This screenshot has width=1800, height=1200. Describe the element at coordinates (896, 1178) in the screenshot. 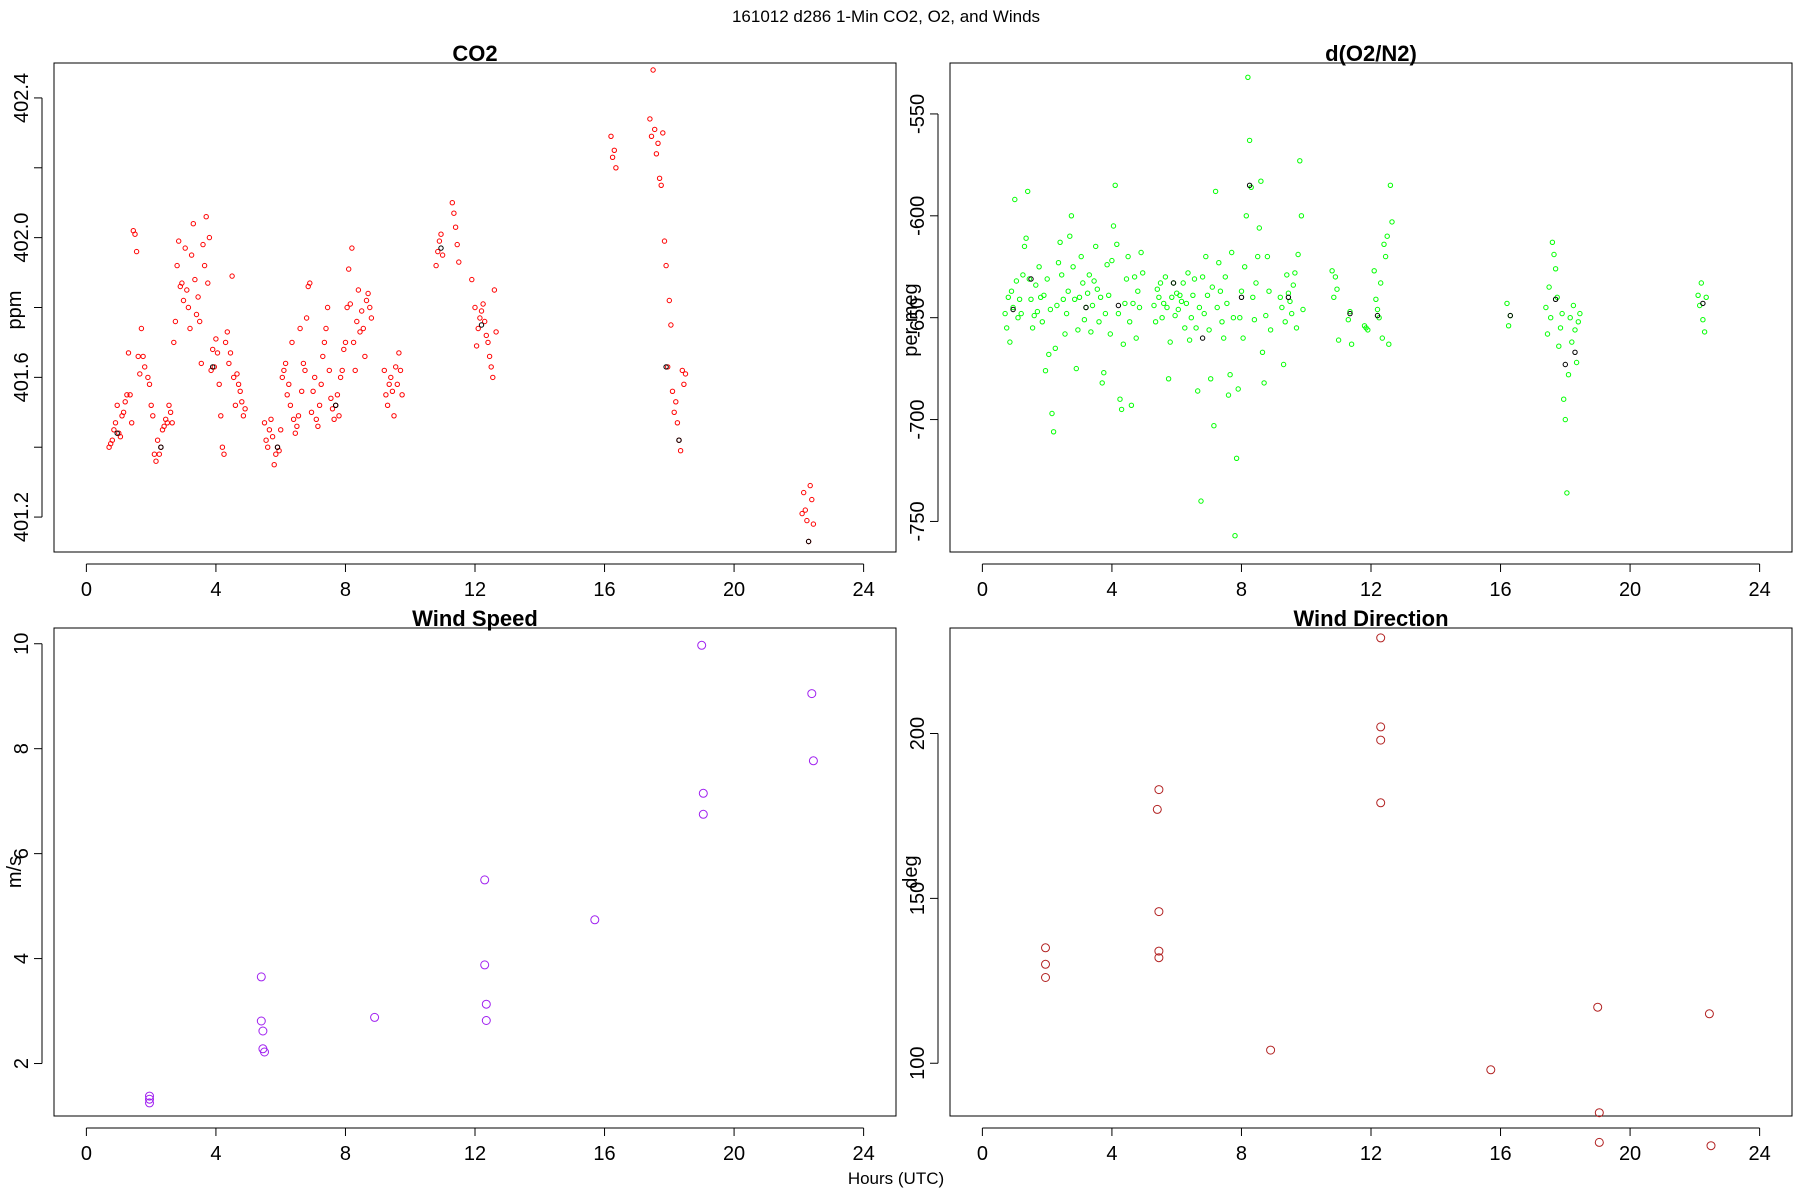

I see `x-axis-label: Hours (UTC)` at that location.